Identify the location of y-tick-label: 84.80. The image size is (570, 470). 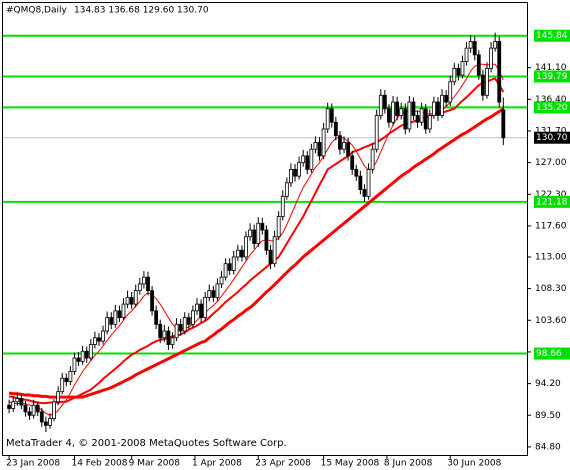
(548, 447).